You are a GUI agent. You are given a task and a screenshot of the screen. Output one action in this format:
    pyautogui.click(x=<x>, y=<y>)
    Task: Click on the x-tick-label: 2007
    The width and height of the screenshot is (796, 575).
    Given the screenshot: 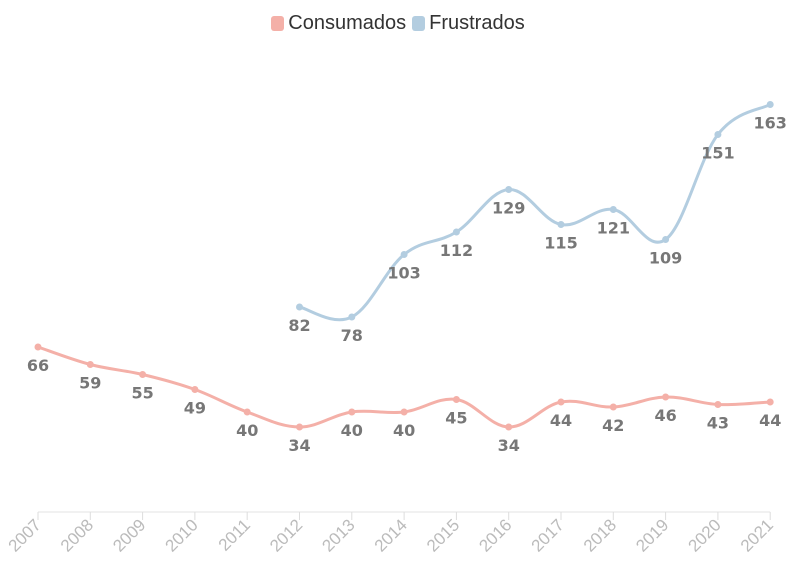 What is the action you would take?
    pyautogui.click(x=25, y=535)
    